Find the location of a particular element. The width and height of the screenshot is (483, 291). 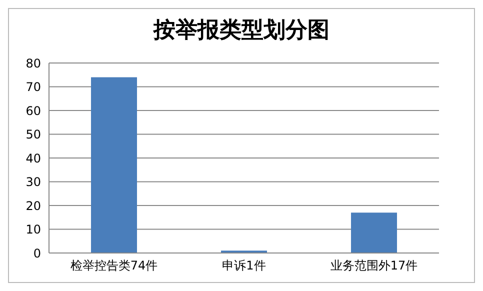

y-tick-label: 60 is located at coordinates (33, 111).